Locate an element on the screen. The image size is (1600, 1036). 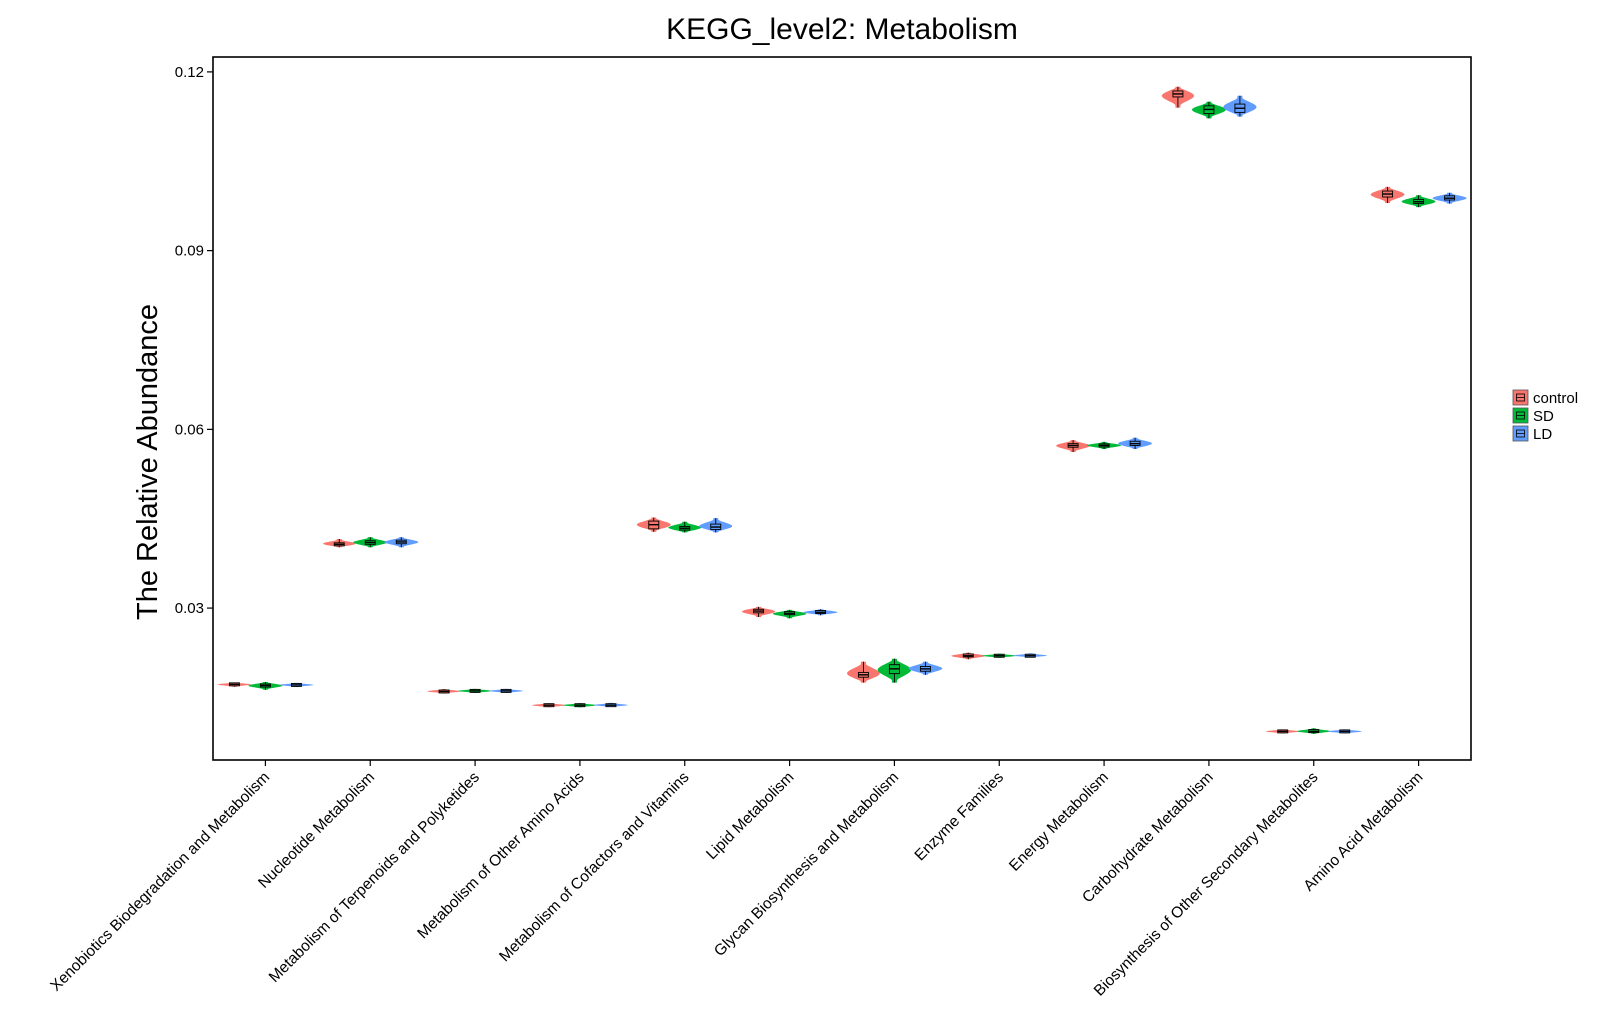
x-category-label: Lipid Metabolism is located at coordinates (750, 816).